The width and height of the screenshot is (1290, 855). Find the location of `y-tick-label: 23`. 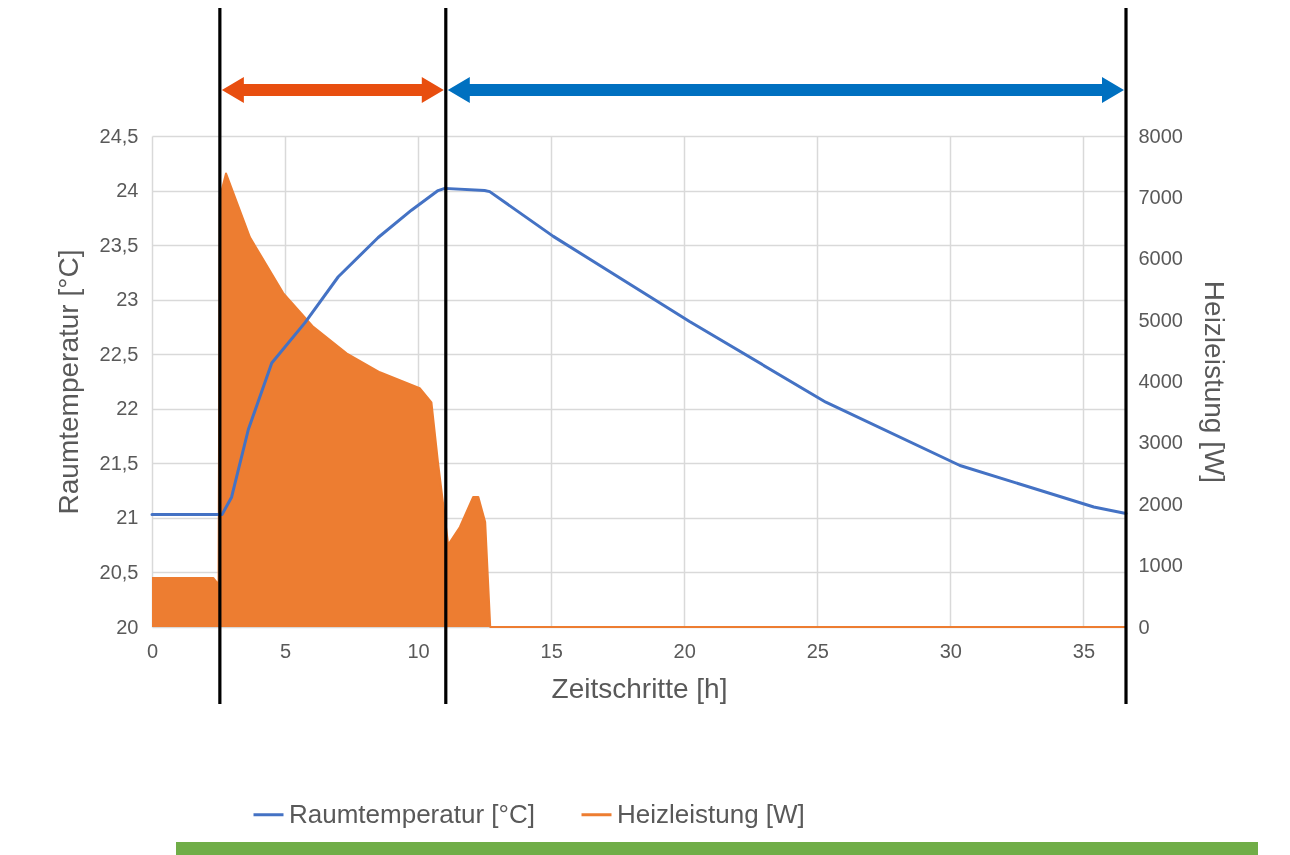

y-tick-label: 23 is located at coordinates (127, 299).